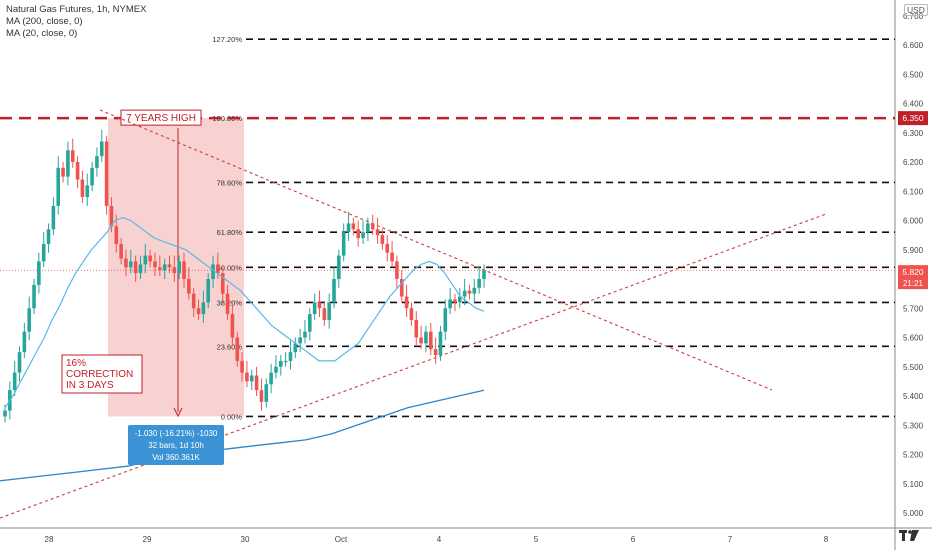 This screenshot has height=550, width=932. What do you see at coordinates (913, 191) in the screenshot?
I see `y-tick-label: 6.100` at bounding box center [913, 191].